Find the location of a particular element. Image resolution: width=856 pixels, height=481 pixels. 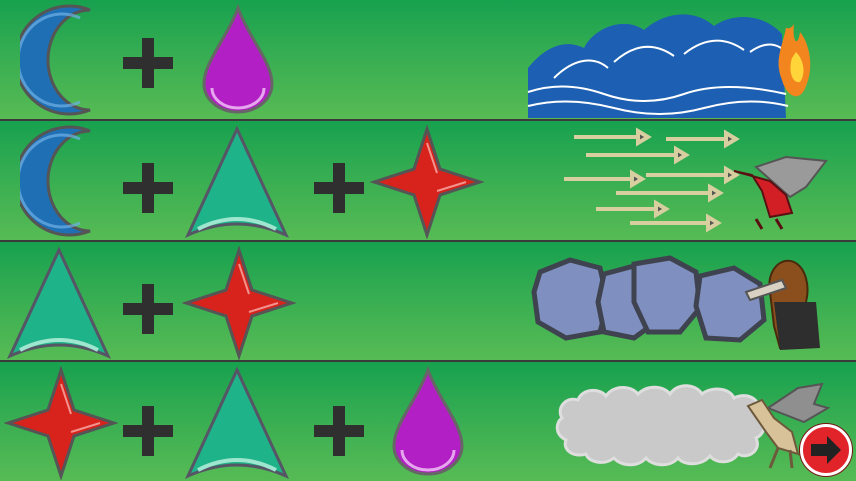

arrow-right-icon is located at coordinates (826, 450).